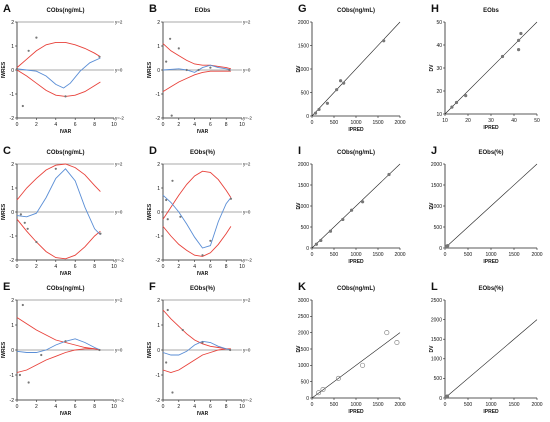 The width and height of the screenshot is (550, 422). What do you see at coordinates (355, 206) in the screenshot?
I see `panel-i` at bounding box center [355, 206].